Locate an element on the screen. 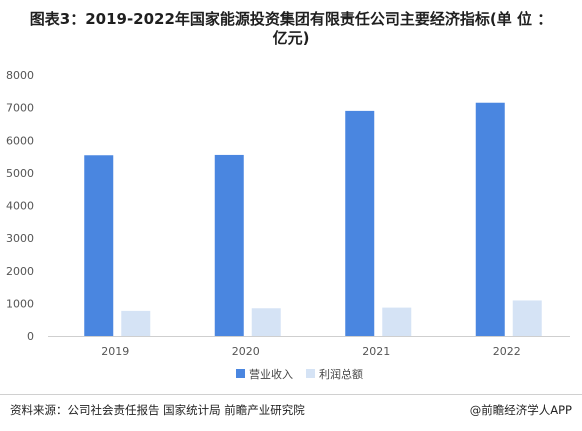  y-axis: 0 1000 2000 3000 4000 5000 6000 7000 8000 is located at coordinates (20, 206).